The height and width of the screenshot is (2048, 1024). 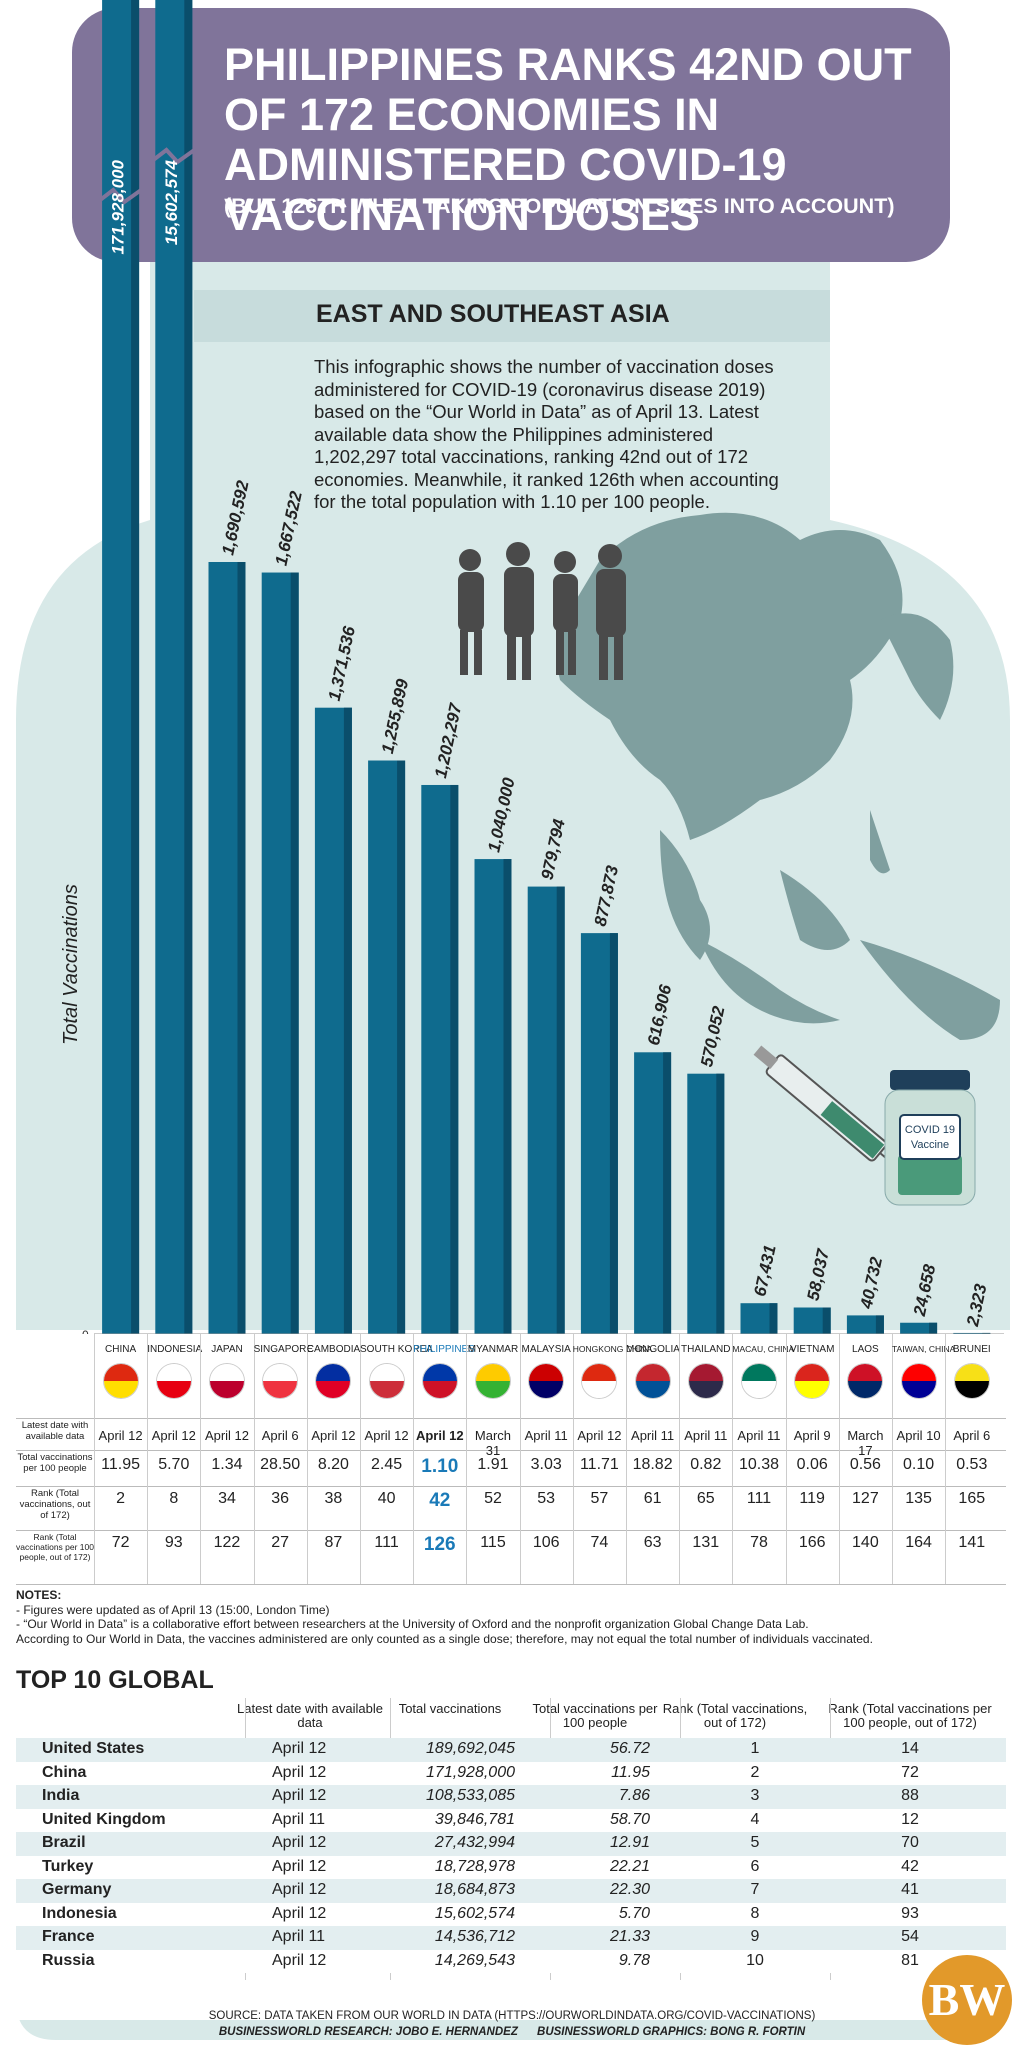 What do you see at coordinates (652, 1542) in the screenshot?
I see `rank-per100-cell: 63` at bounding box center [652, 1542].